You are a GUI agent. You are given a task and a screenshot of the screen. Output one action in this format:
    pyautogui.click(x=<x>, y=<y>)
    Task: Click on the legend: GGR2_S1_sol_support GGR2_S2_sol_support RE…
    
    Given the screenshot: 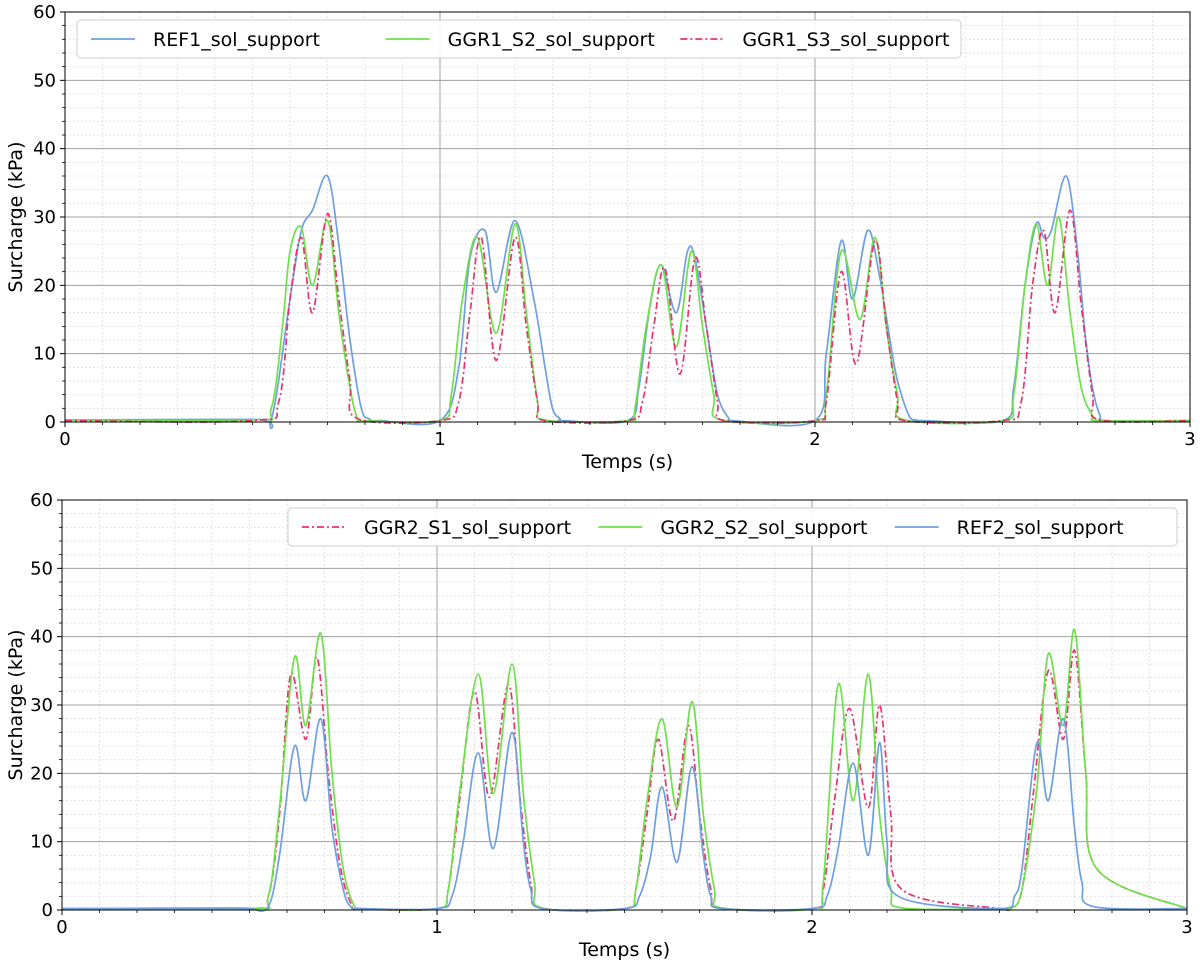 What is the action you would take?
    pyautogui.click(x=732, y=527)
    